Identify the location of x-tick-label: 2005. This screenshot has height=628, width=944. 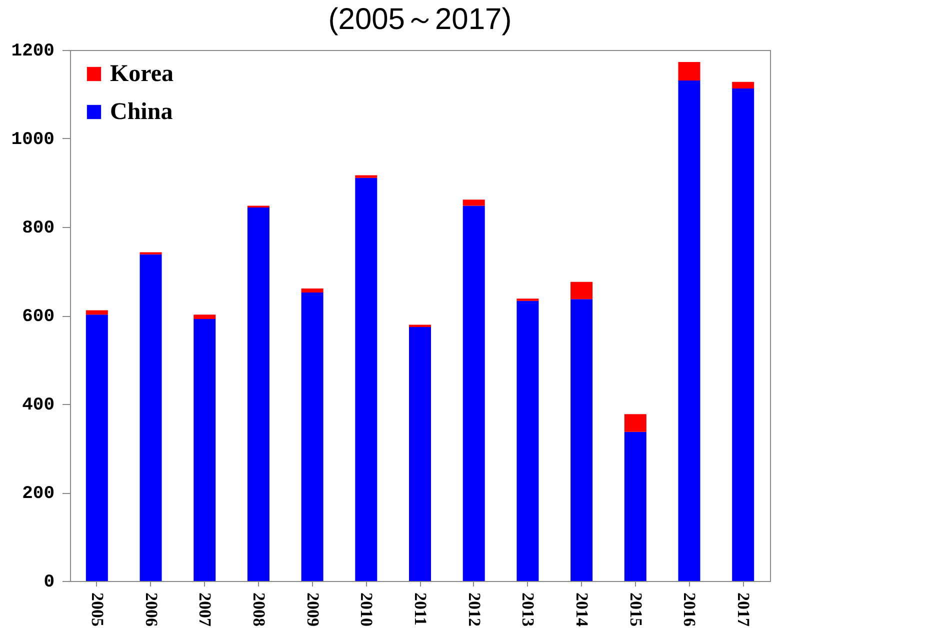
(97, 609).